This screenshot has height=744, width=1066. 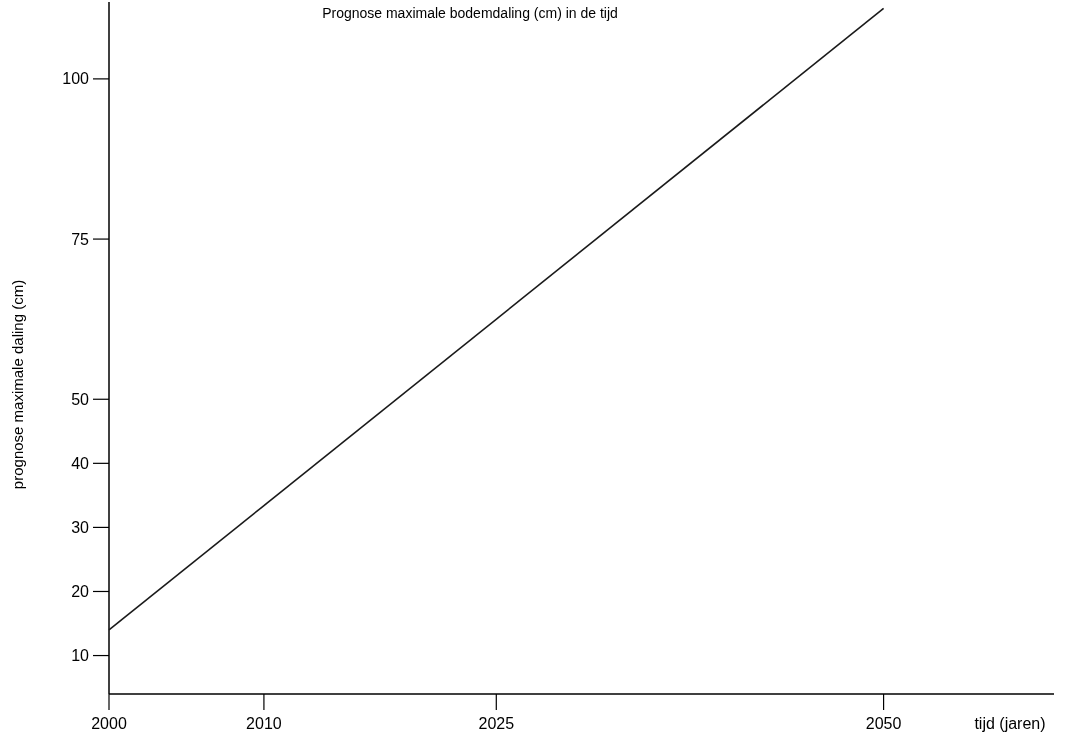 What do you see at coordinates (883, 723) in the screenshot?
I see `x-tick-label: 2050` at bounding box center [883, 723].